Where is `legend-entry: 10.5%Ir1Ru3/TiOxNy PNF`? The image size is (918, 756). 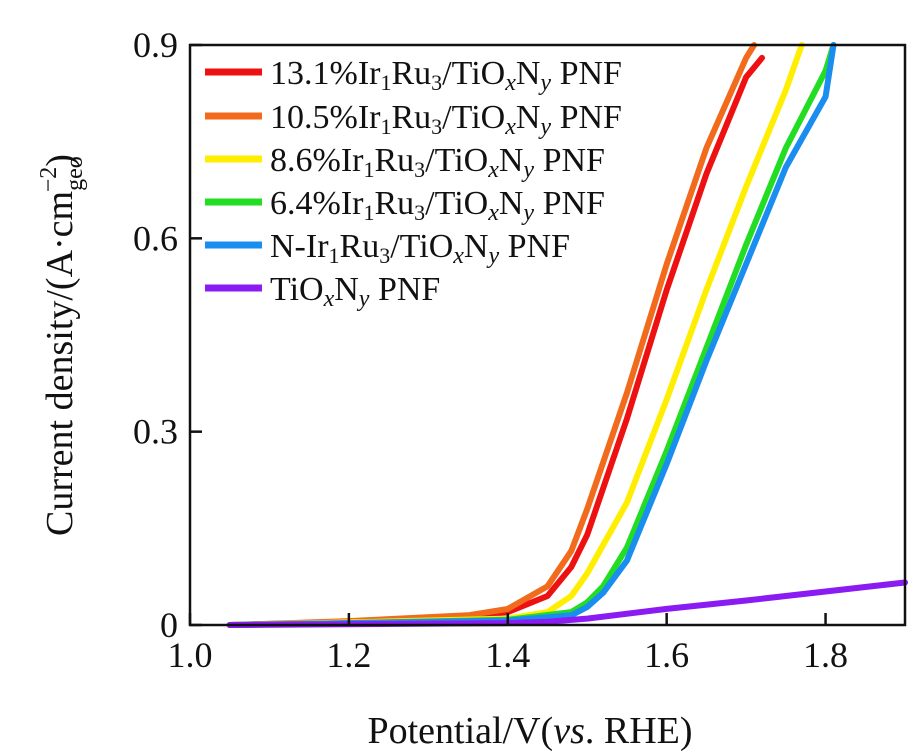 legend-entry: 10.5%Ir1Ru3/TiOxNy PNF is located at coordinates (413, 119).